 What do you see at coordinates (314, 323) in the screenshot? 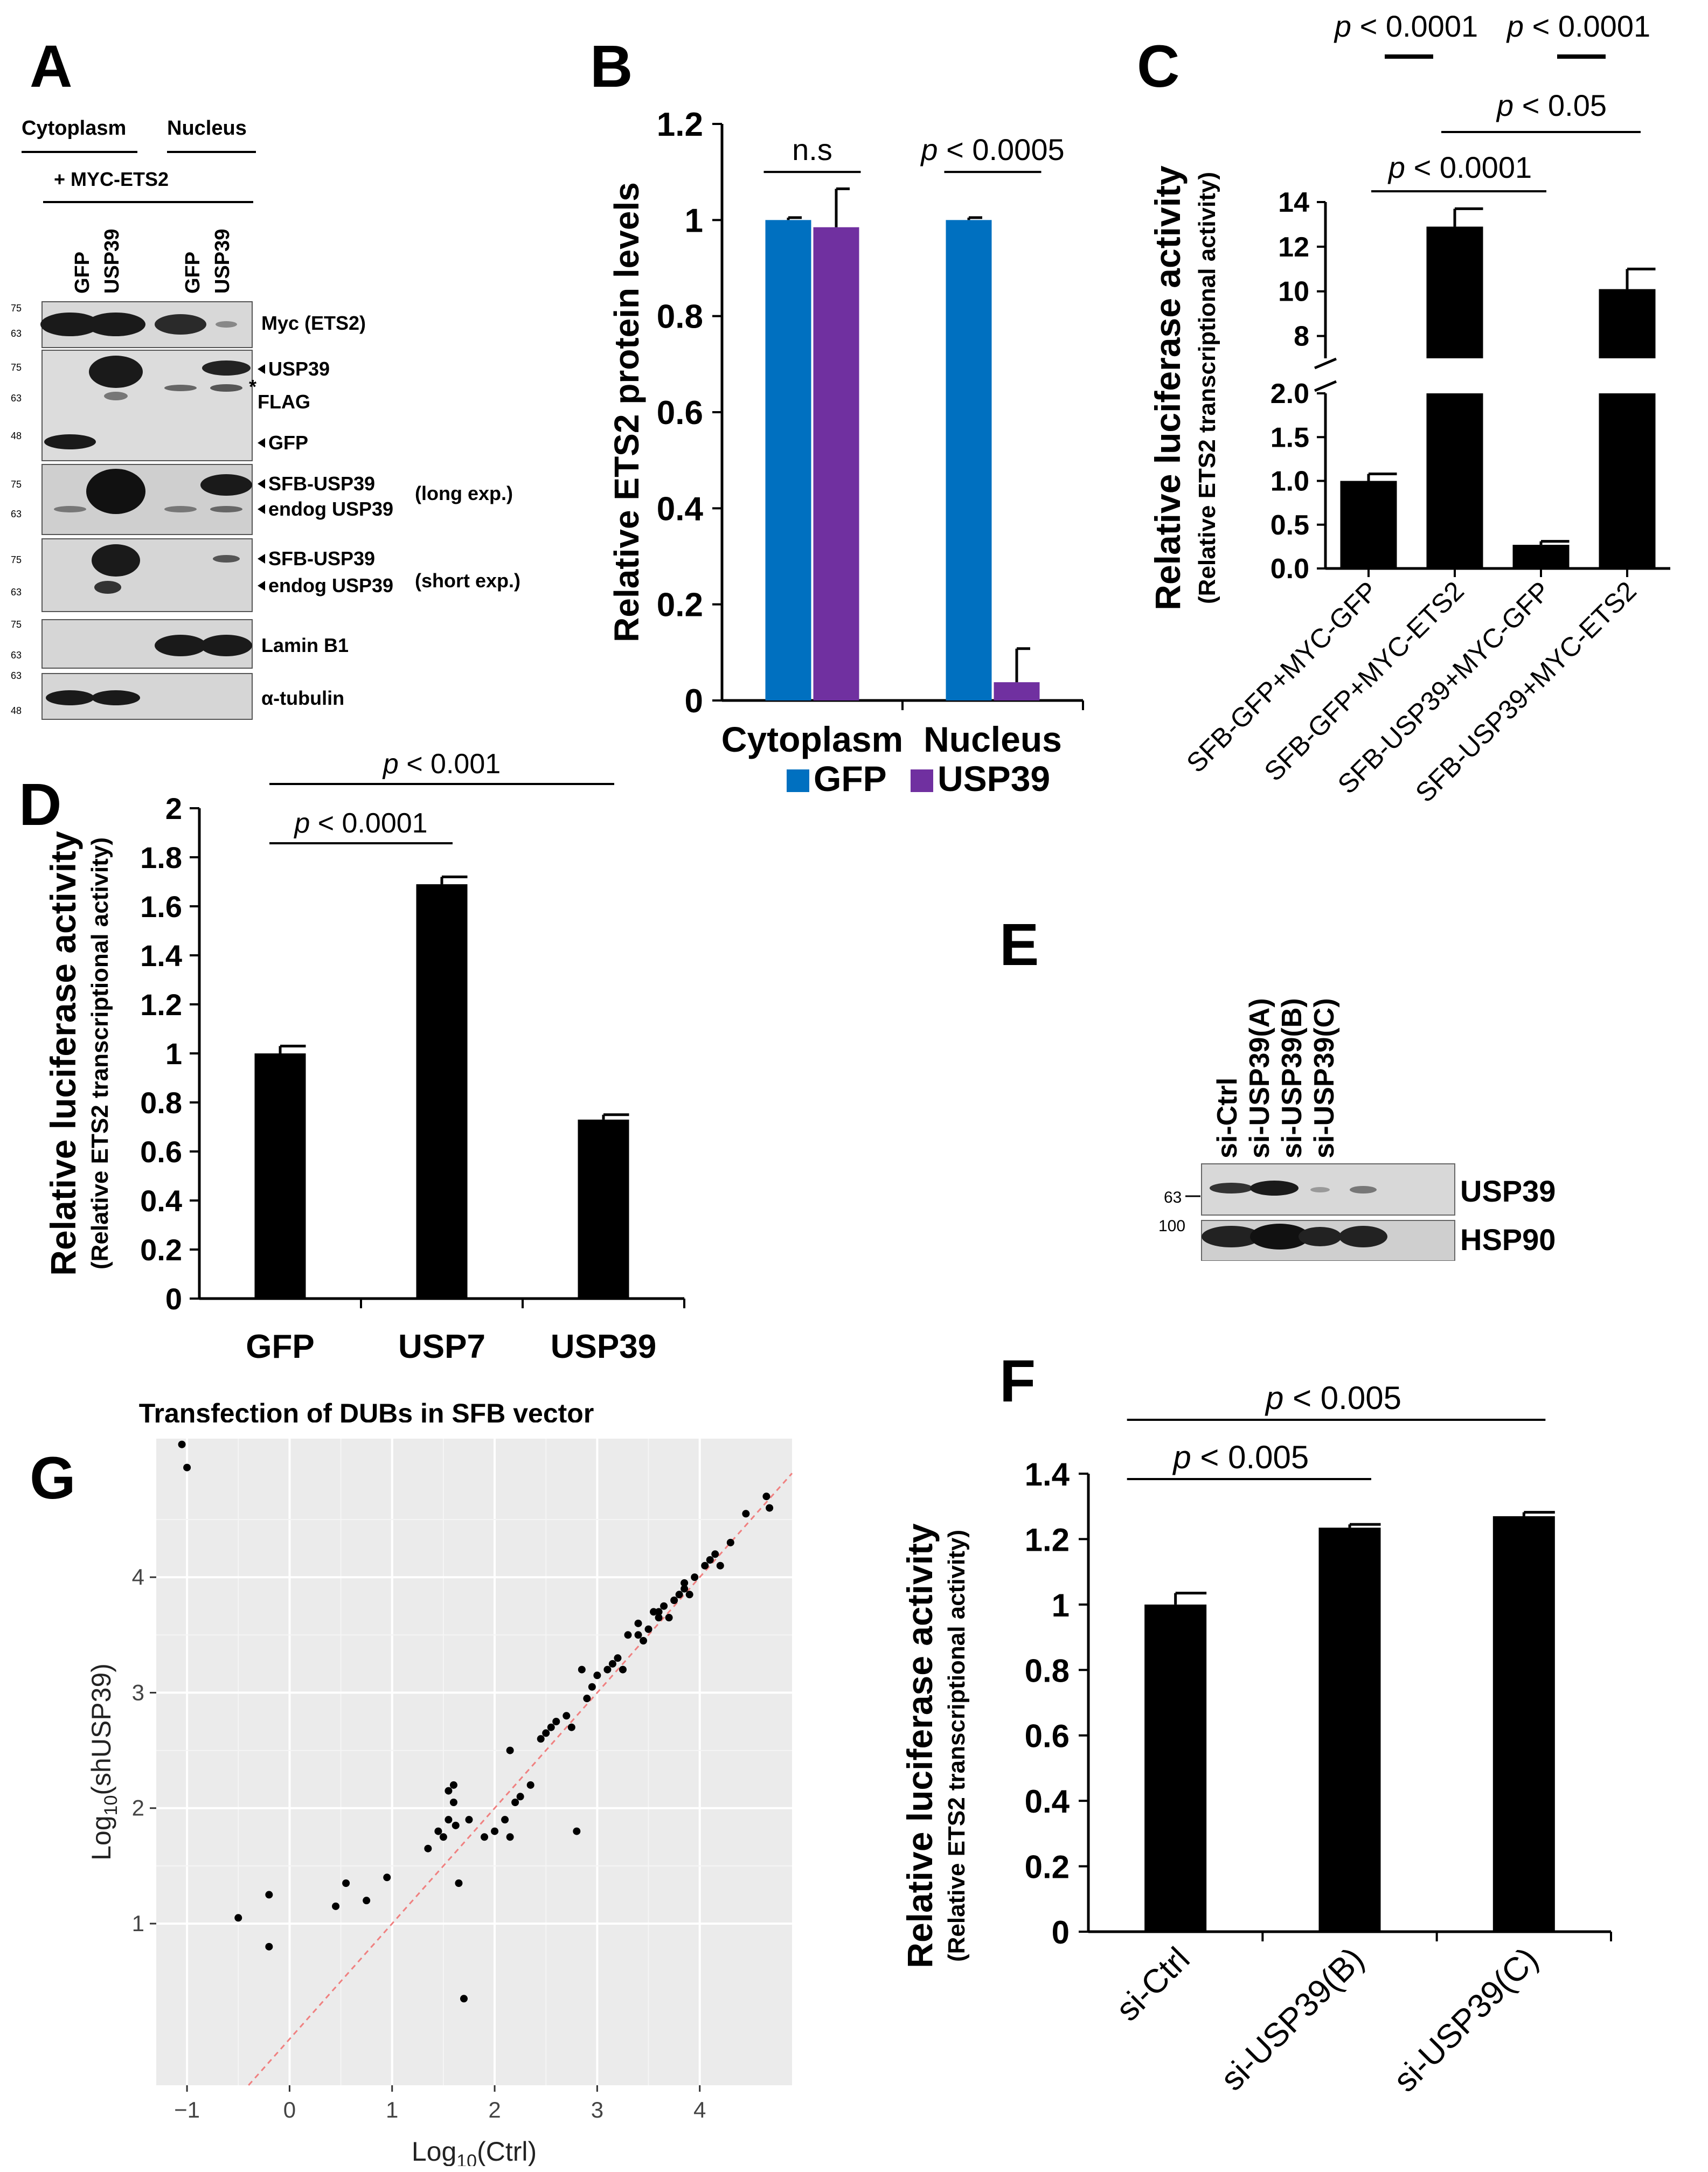
I see `label-myc-ets2: Myc (ETS2)` at bounding box center [314, 323].